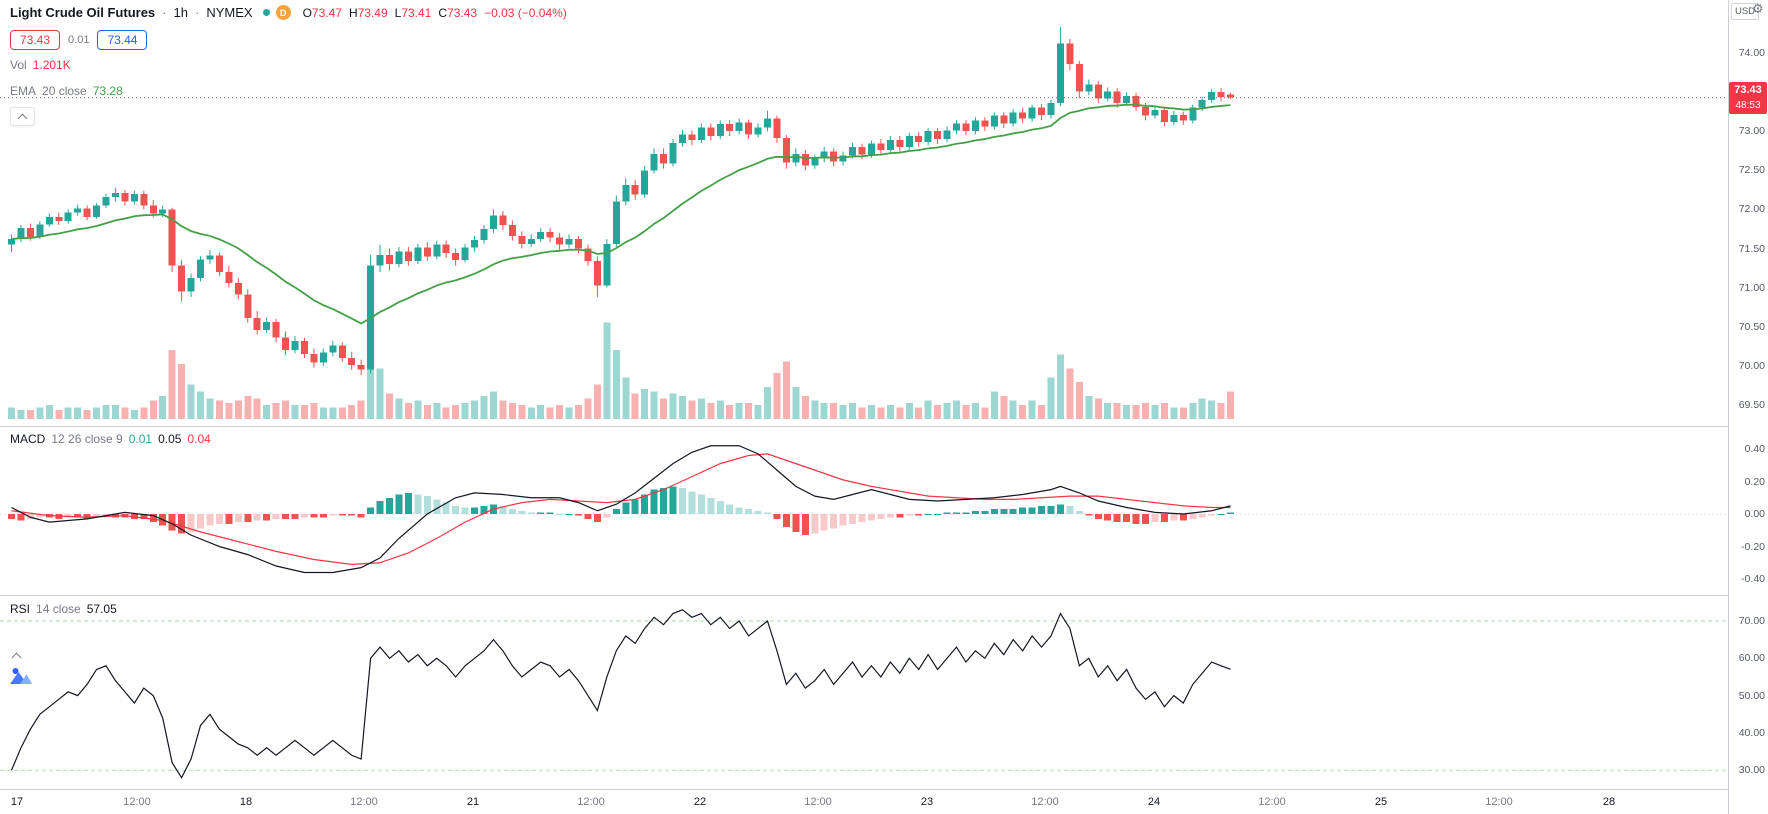 The image size is (1768, 814). What do you see at coordinates (28, 439) in the screenshot?
I see `macd-name: MACD` at bounding box center [28, 439].